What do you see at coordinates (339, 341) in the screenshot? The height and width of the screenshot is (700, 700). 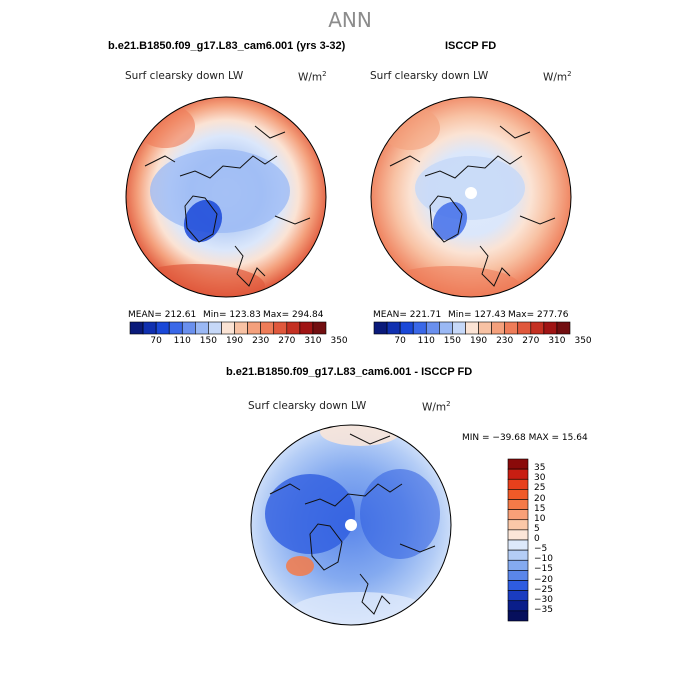 I see `model-colorbar-tick: 350` at bounding box center [339, 341].